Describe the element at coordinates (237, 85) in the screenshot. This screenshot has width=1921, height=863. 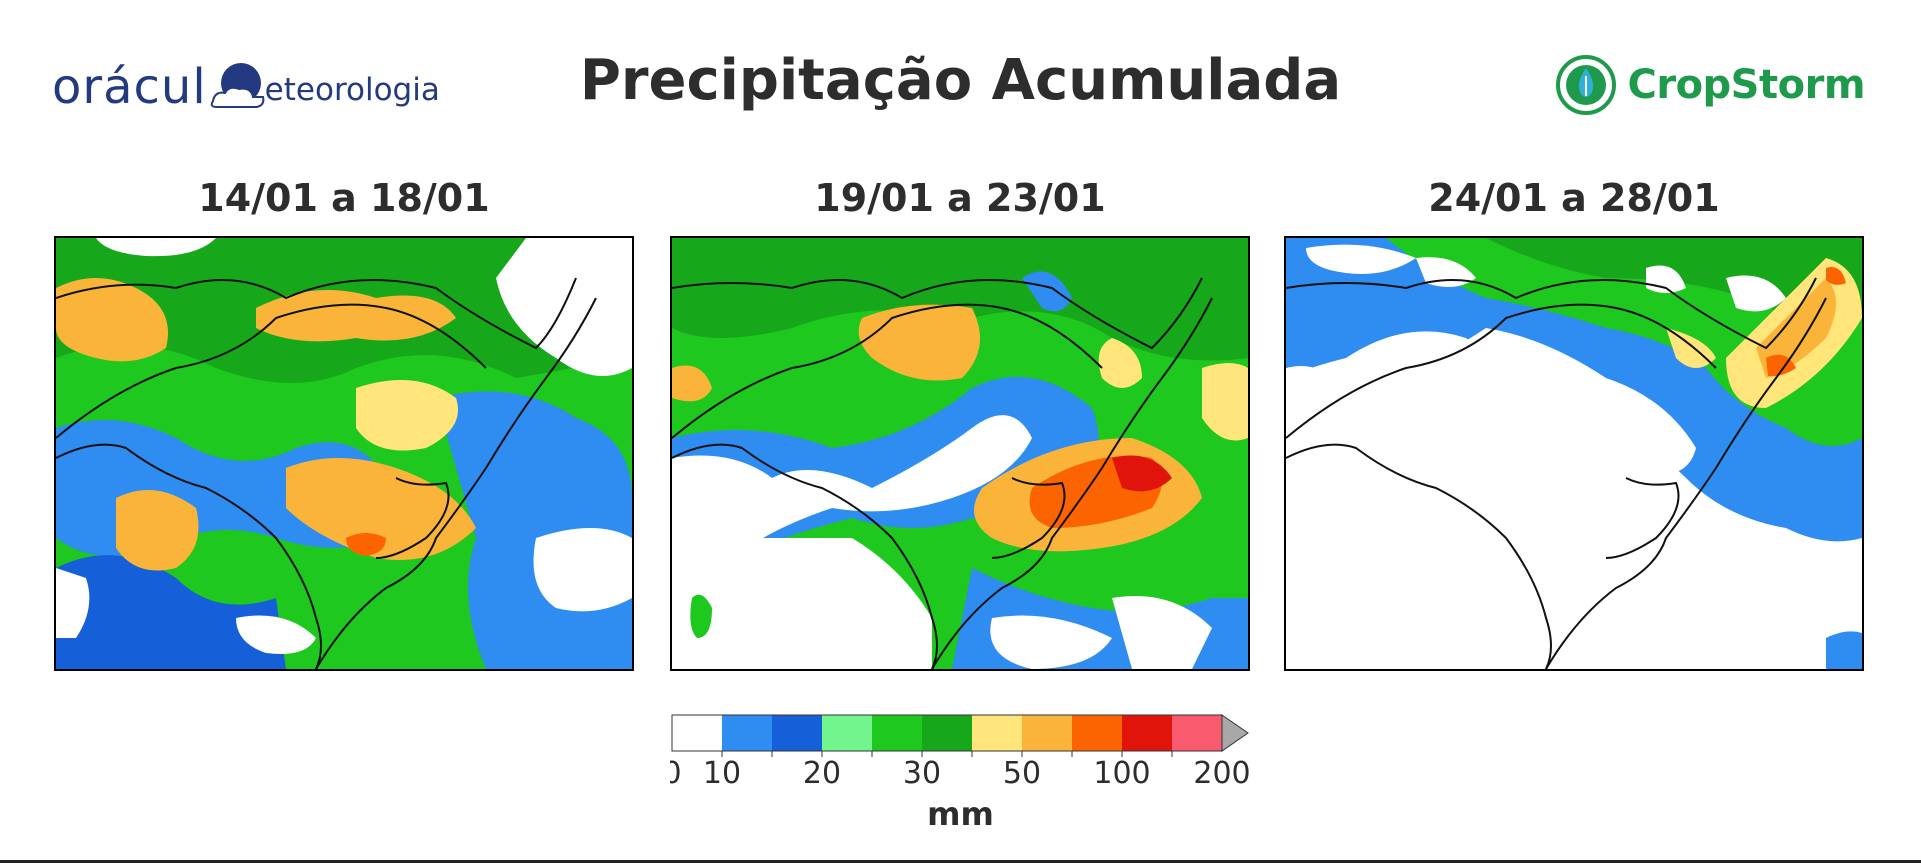
I see `cloud-icon` at that location.